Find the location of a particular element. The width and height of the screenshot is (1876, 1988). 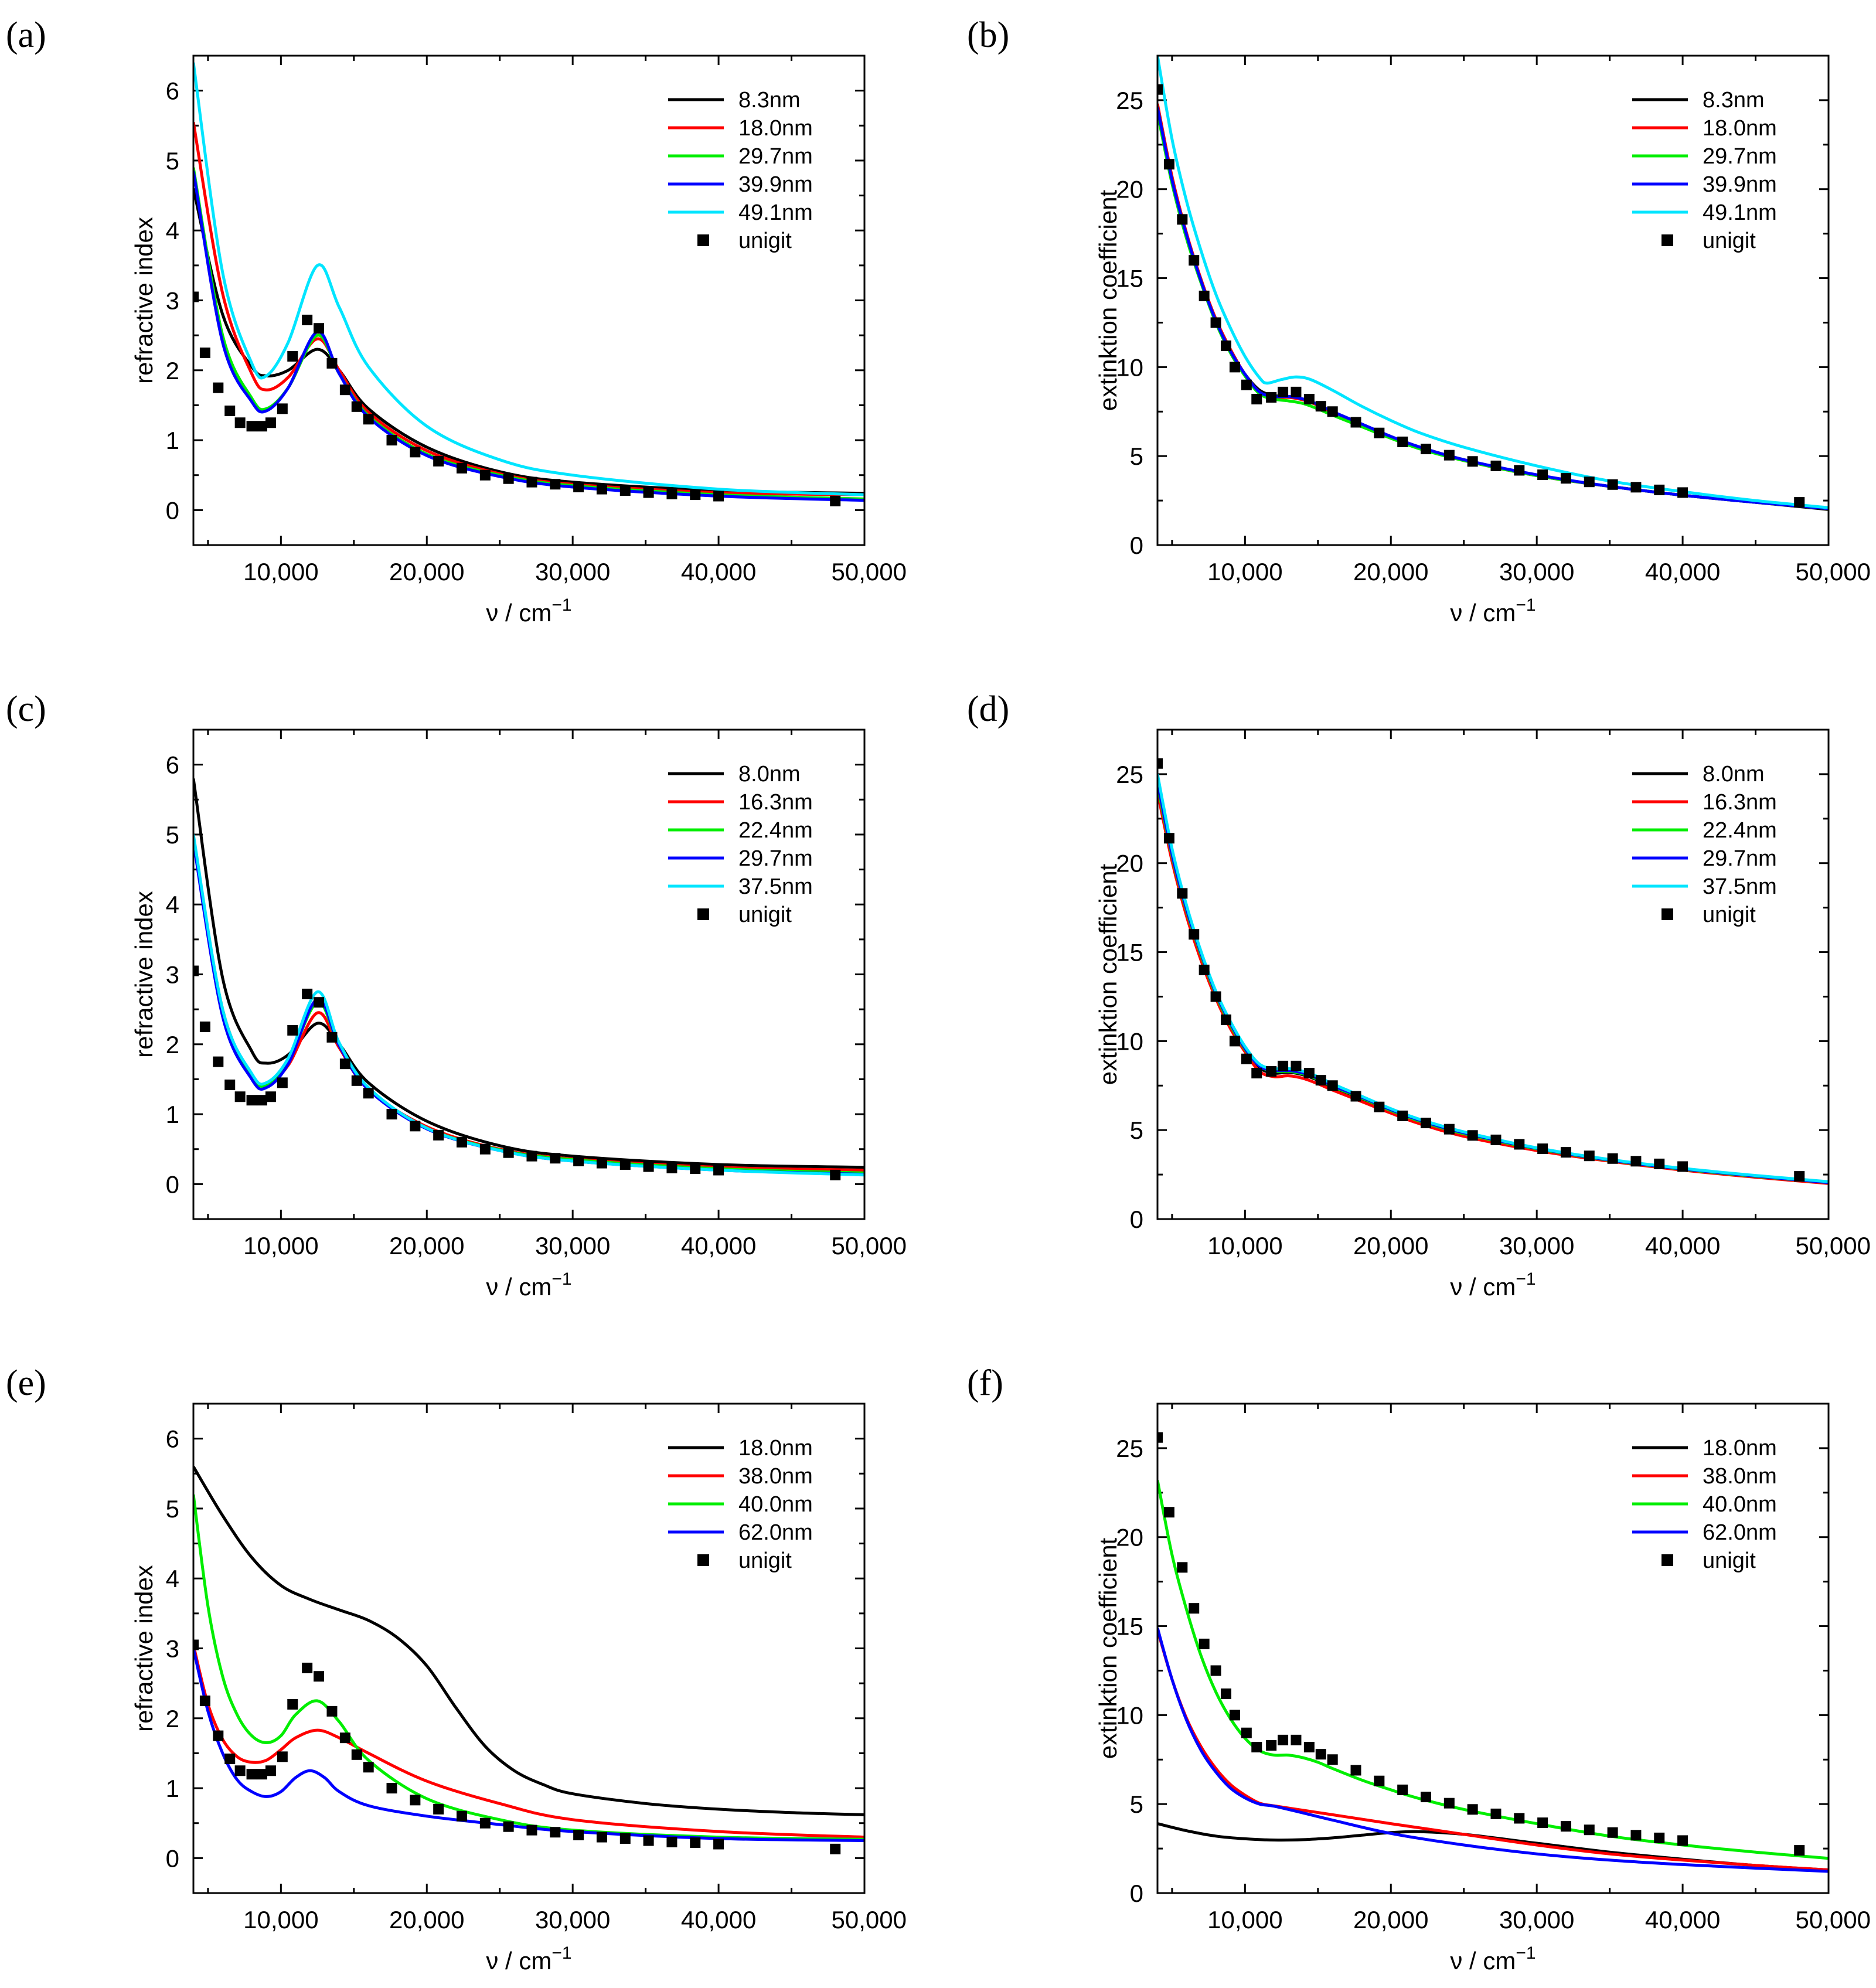

x-axis-label-text: ν / cm is located at coordinates (518, 1287).